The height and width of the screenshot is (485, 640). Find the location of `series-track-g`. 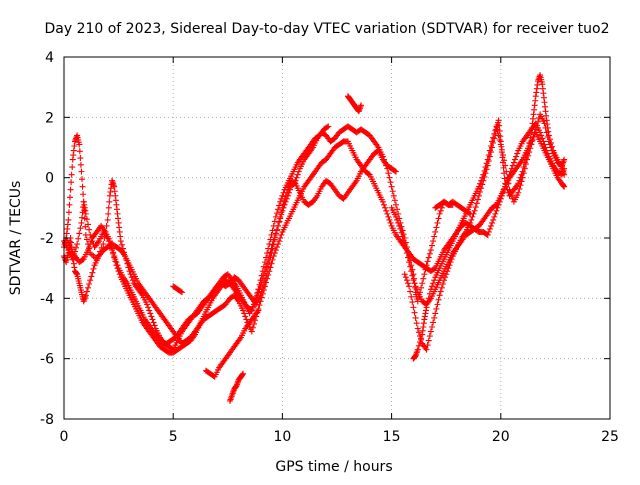

series-track-g is located at coordinates (489, 236).